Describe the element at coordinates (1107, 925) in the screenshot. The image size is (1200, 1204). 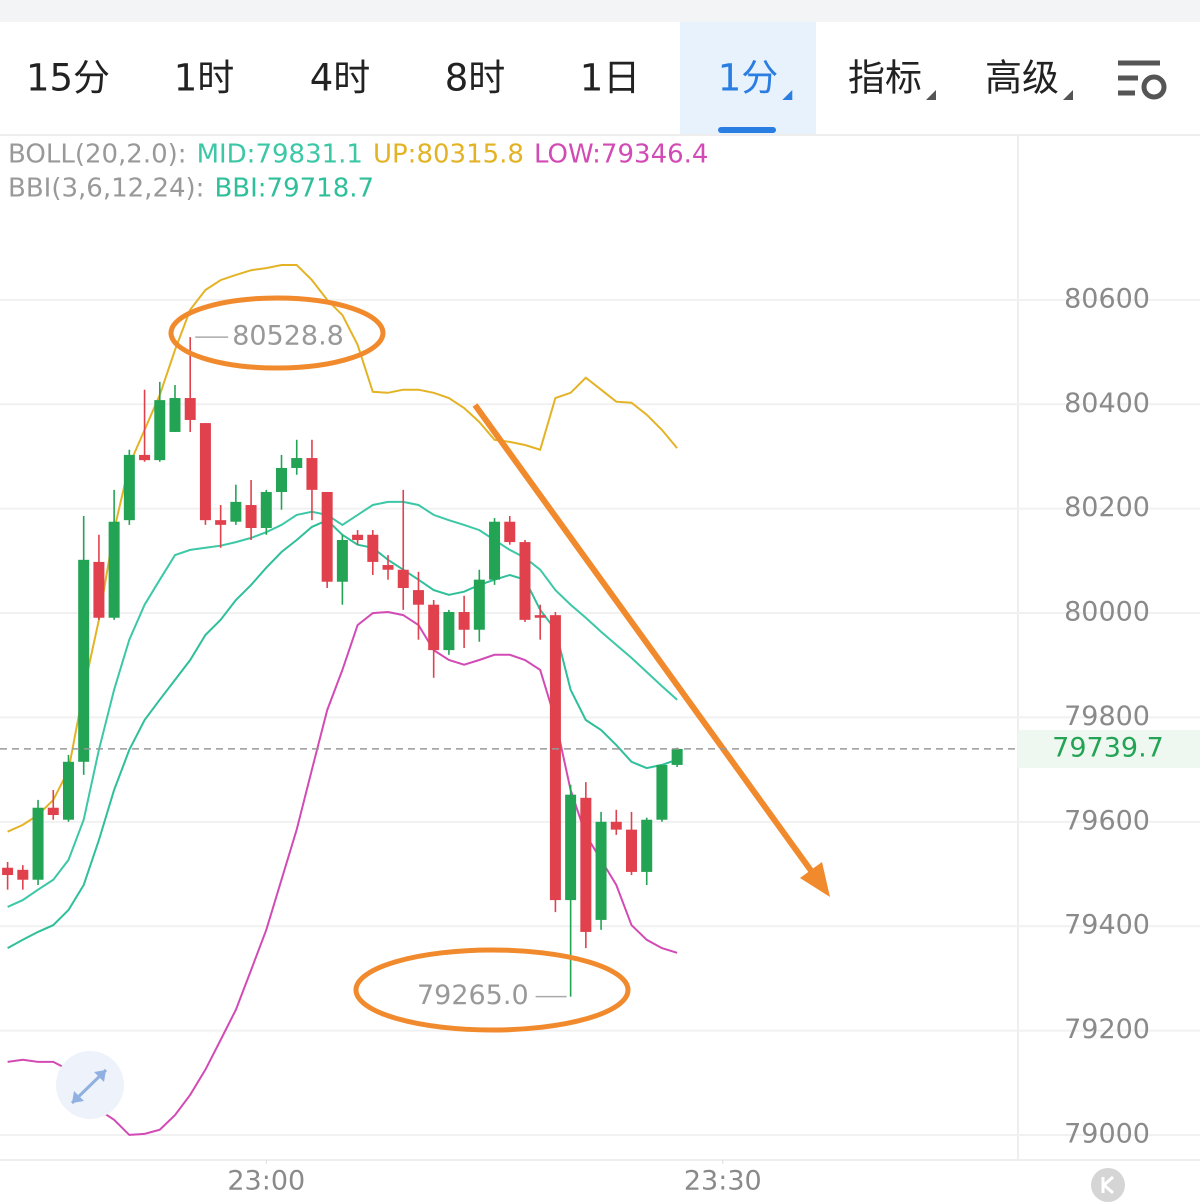
I see `y-tick-label: 79400` at that location.